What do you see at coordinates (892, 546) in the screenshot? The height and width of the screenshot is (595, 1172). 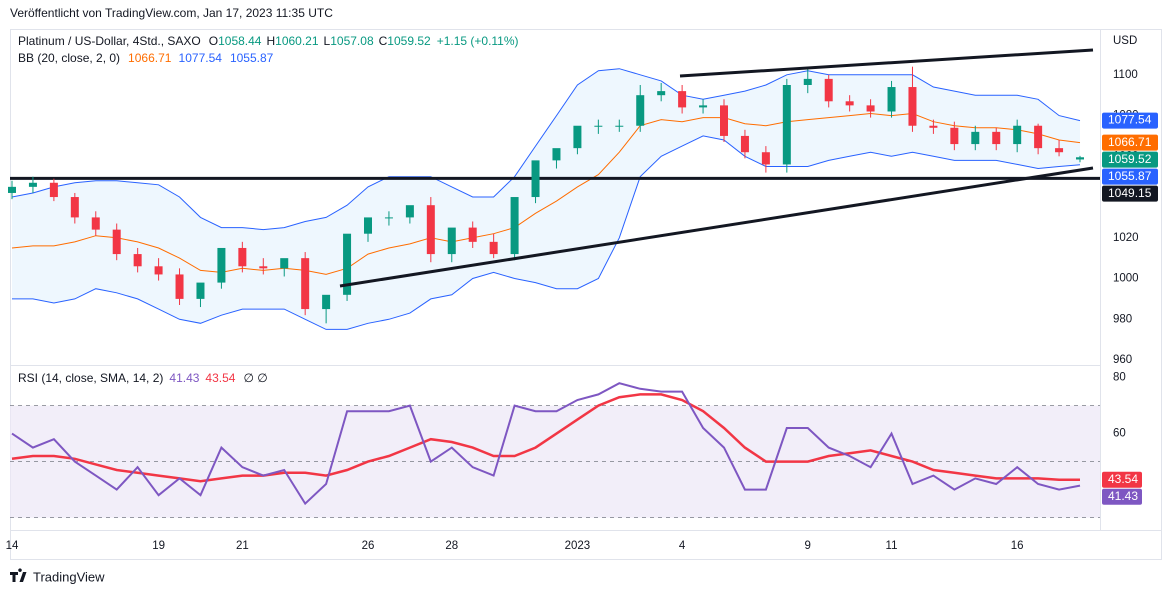 I see `x-tick-label: 11` at bounding box center [892, 546].